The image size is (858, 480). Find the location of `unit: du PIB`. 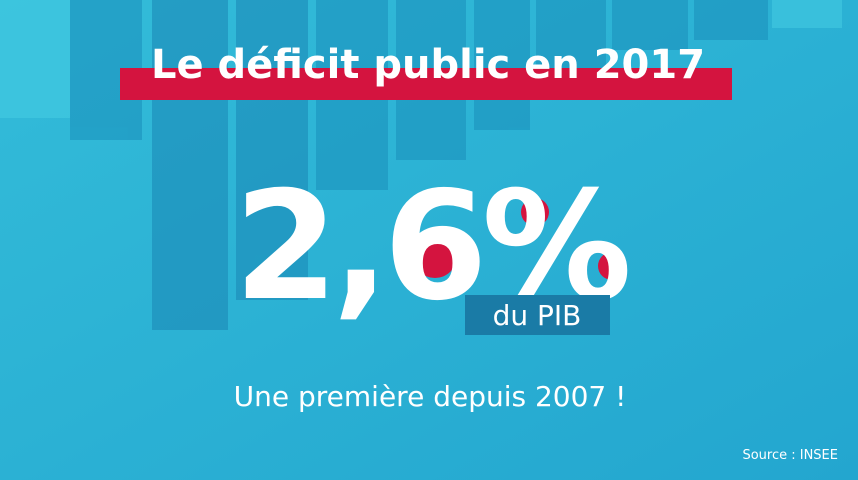

unit: du PIB is located at coordinates (537, 315).